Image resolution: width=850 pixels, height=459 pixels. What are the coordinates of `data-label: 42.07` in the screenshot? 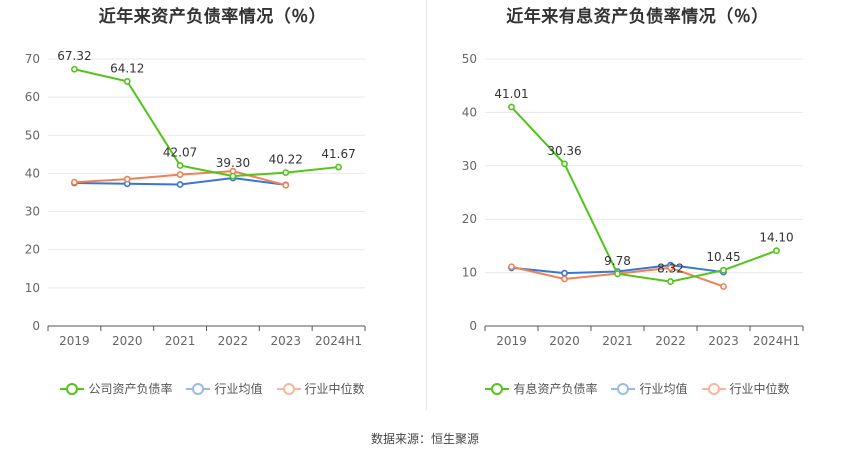 It's located at (180, 153).